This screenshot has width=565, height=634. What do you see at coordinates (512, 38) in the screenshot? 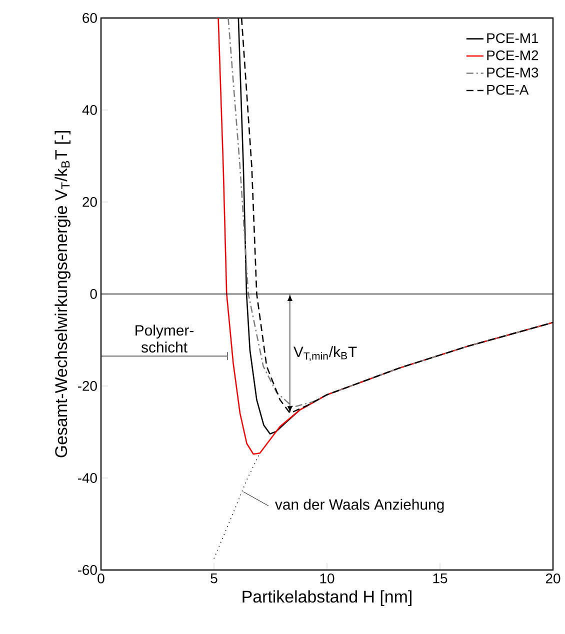
I see `legend-label: PCE-M1` at bounding box center [512, 38].